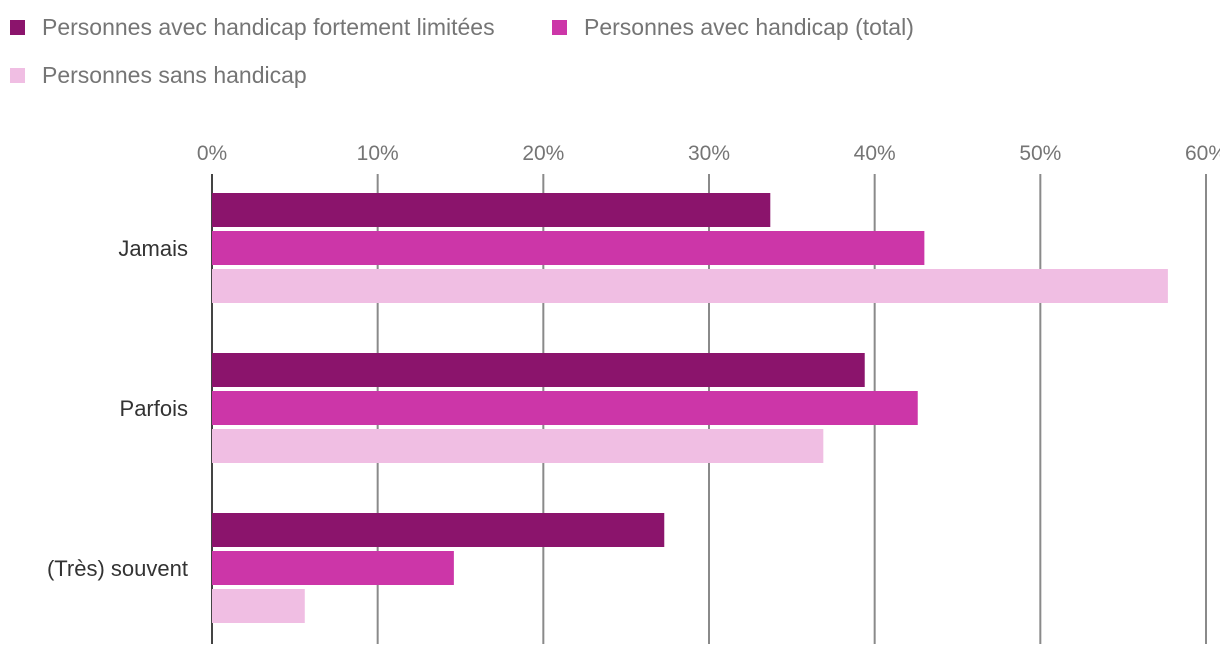 This screenshot has width=1220, height=656. Describe the element at coordinates (749, 27) in the screenshot. I see `legend-label: Personnes avec handicap (total)` at that location.